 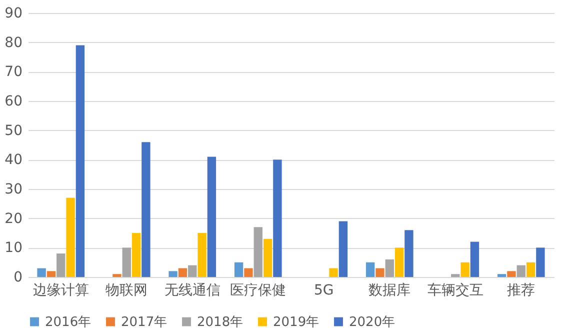 I want to click on y-tick-label: 60, so click(x=13, y=102).